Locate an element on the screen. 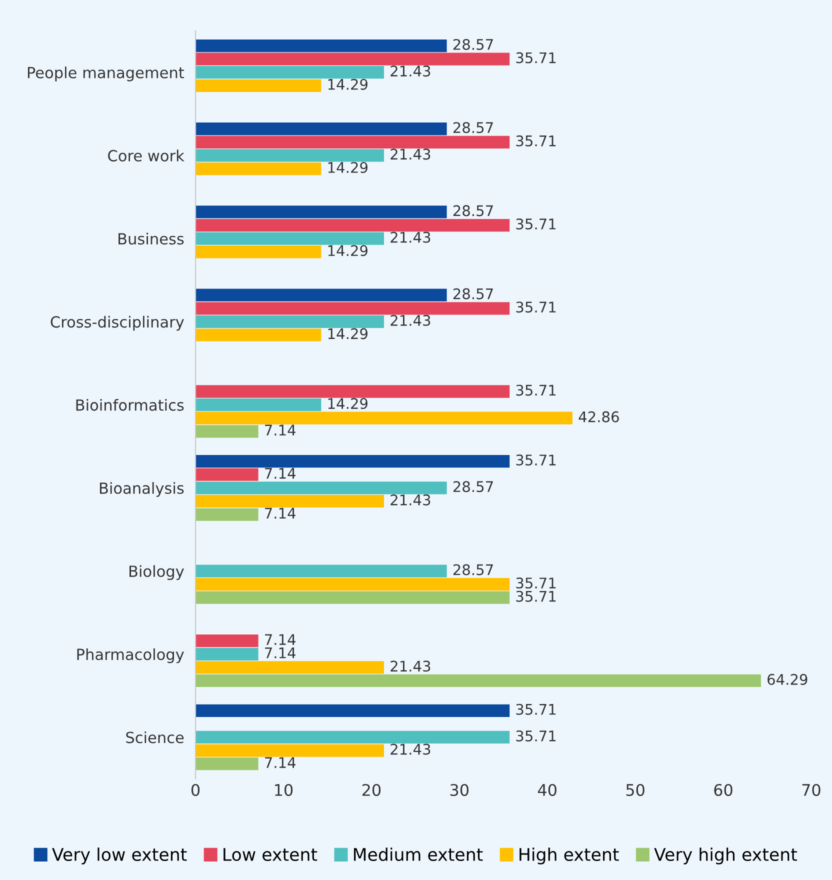 The height and width of the screenshot is (880, 832). legend-label: High extent is located at coordinates (569, 856).